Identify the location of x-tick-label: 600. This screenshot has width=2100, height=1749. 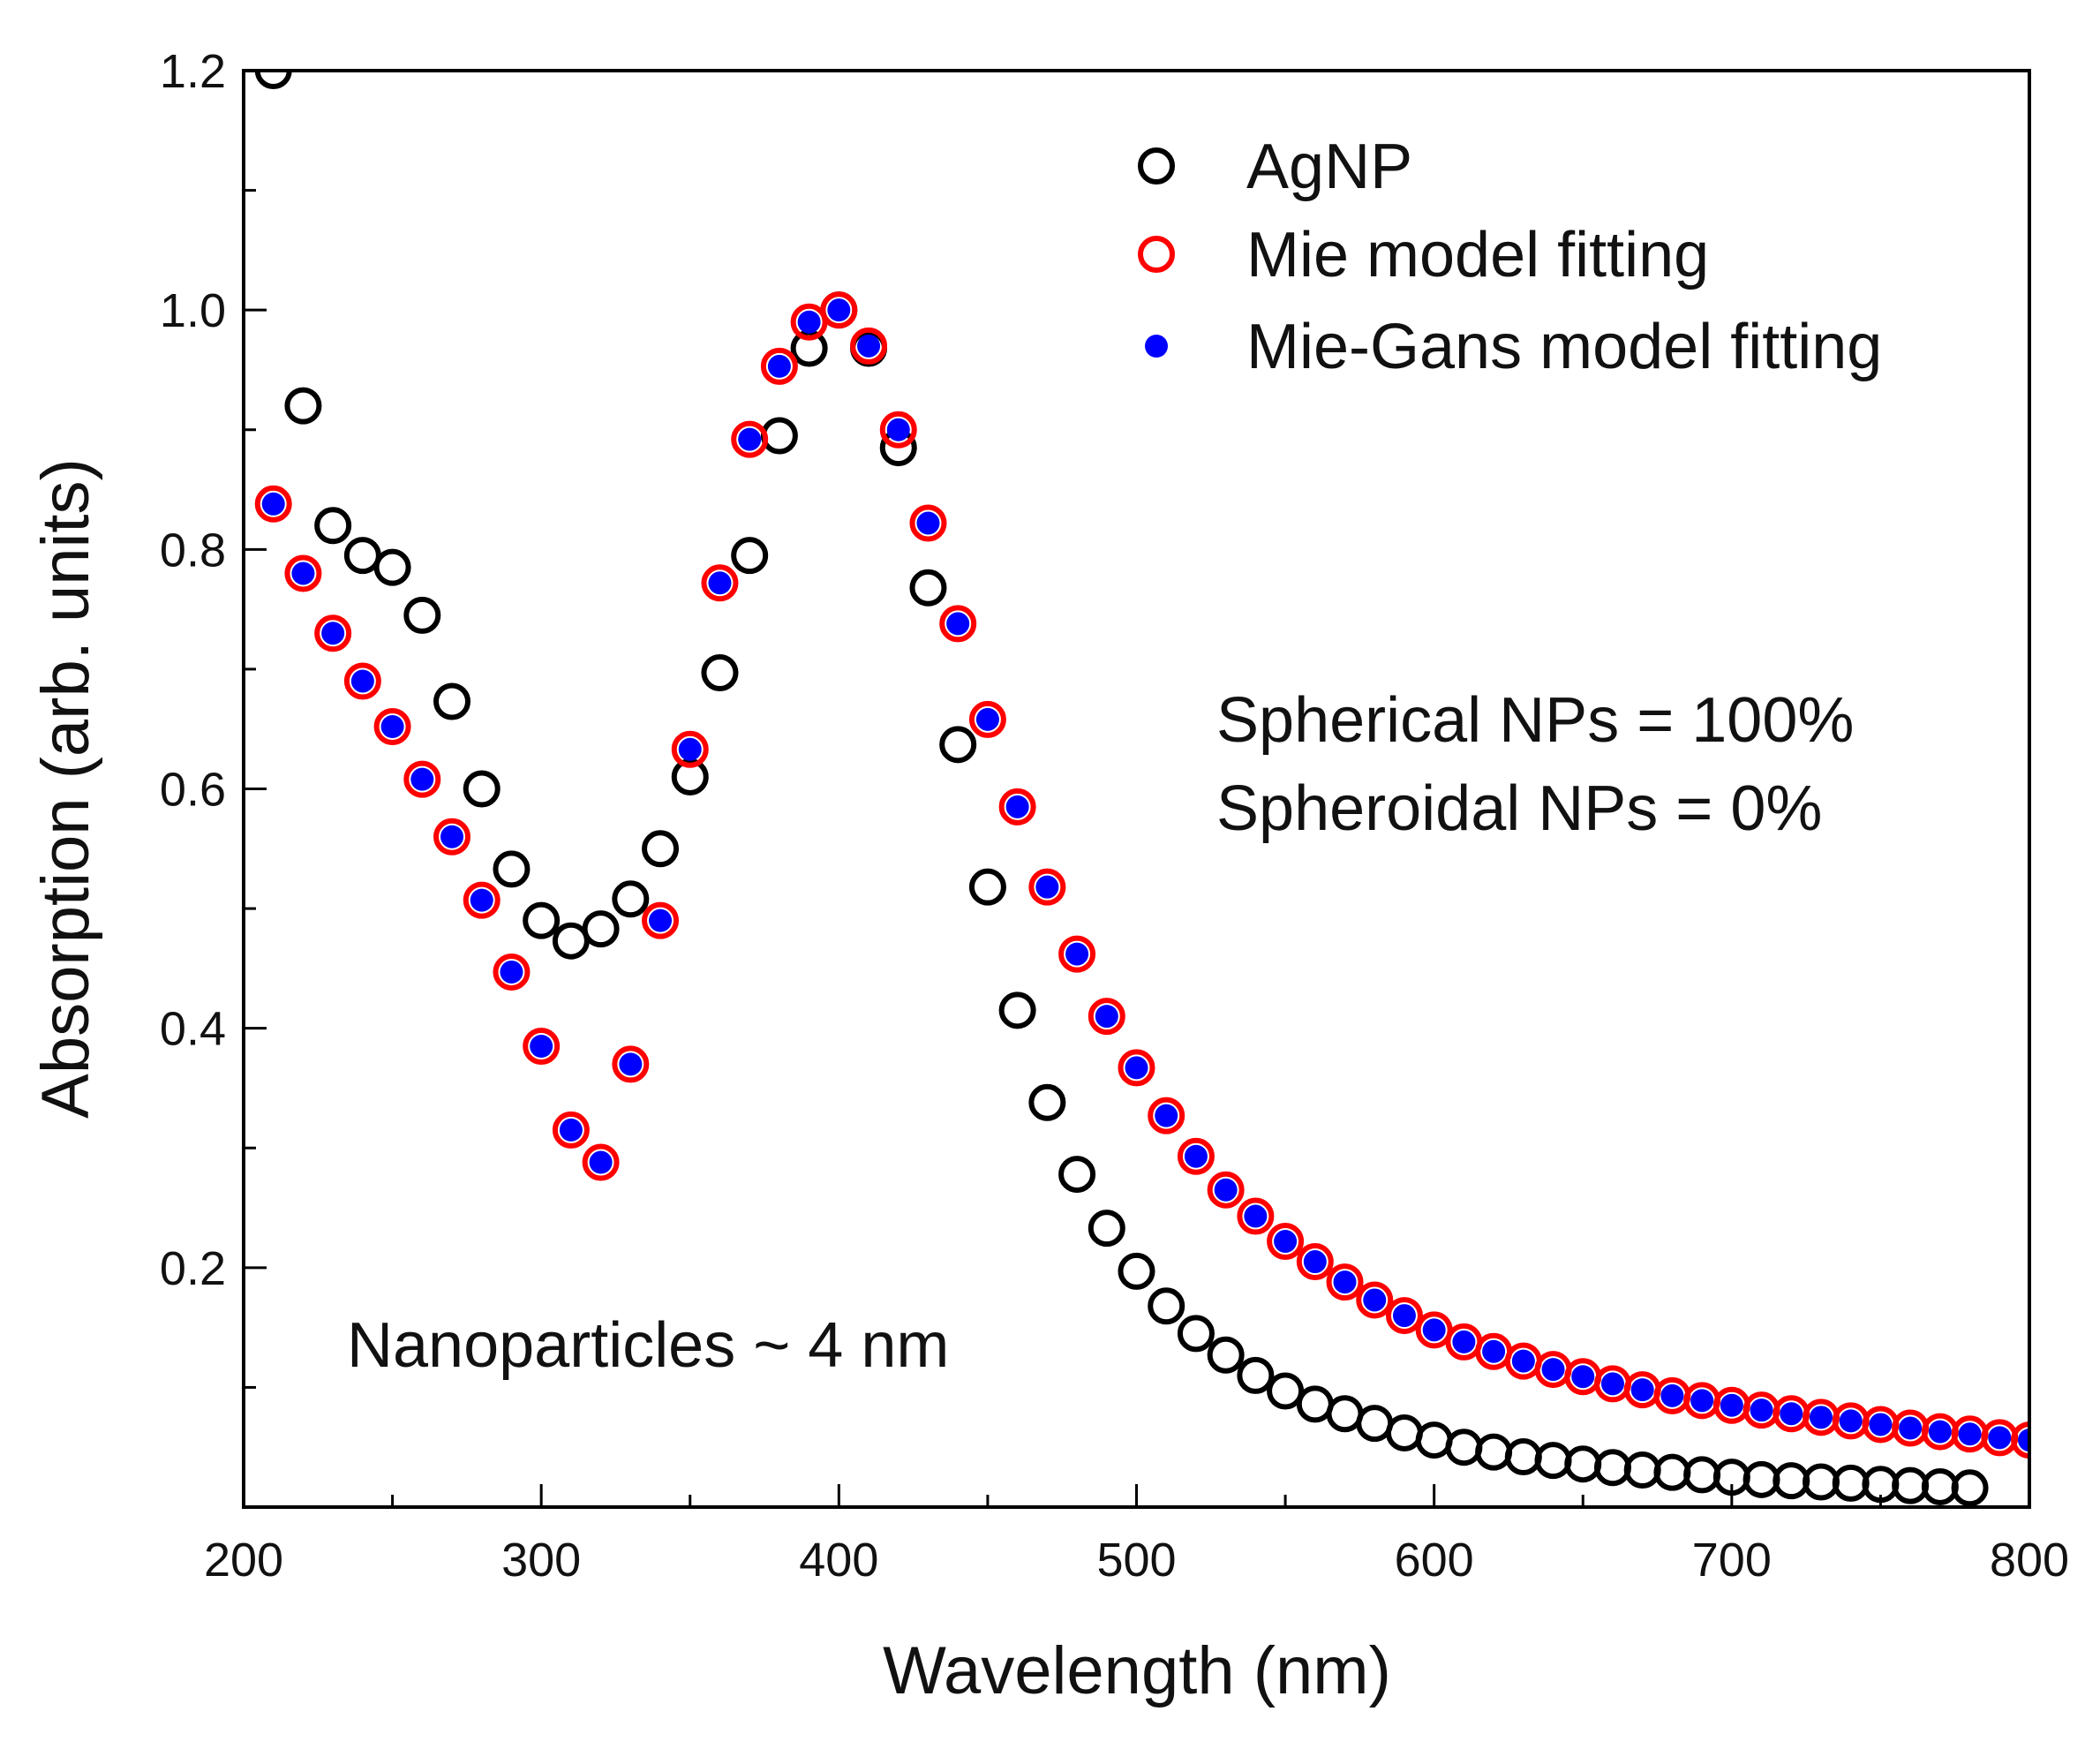
(1434, 1561).